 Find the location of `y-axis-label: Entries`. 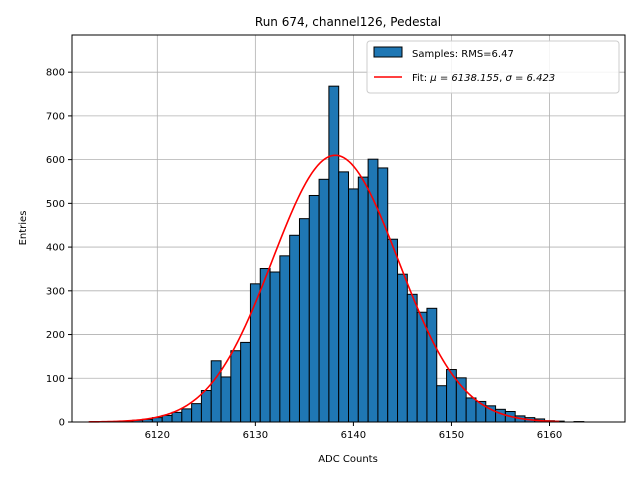

y-axis-label: Entries is located at coordinates (23, 228).